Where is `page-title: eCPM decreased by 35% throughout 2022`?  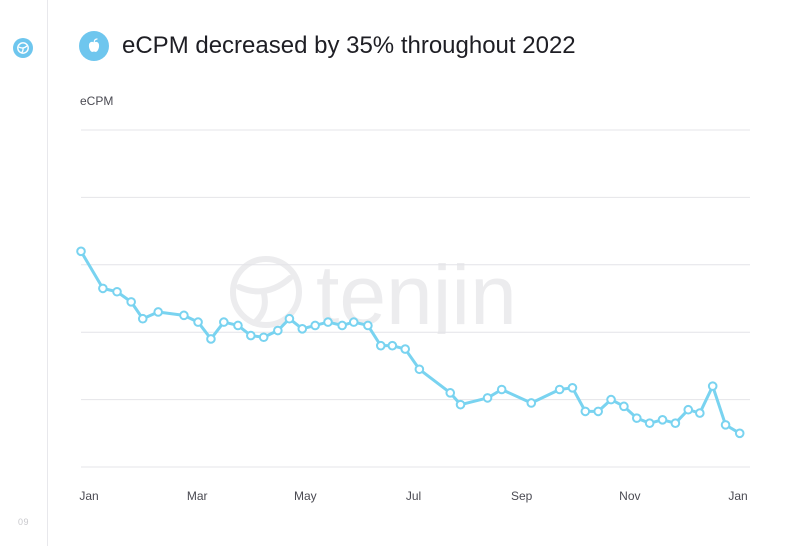 page-title: eCPM decreased by 35% throughout 2022 is located at coordinates (349, 45).